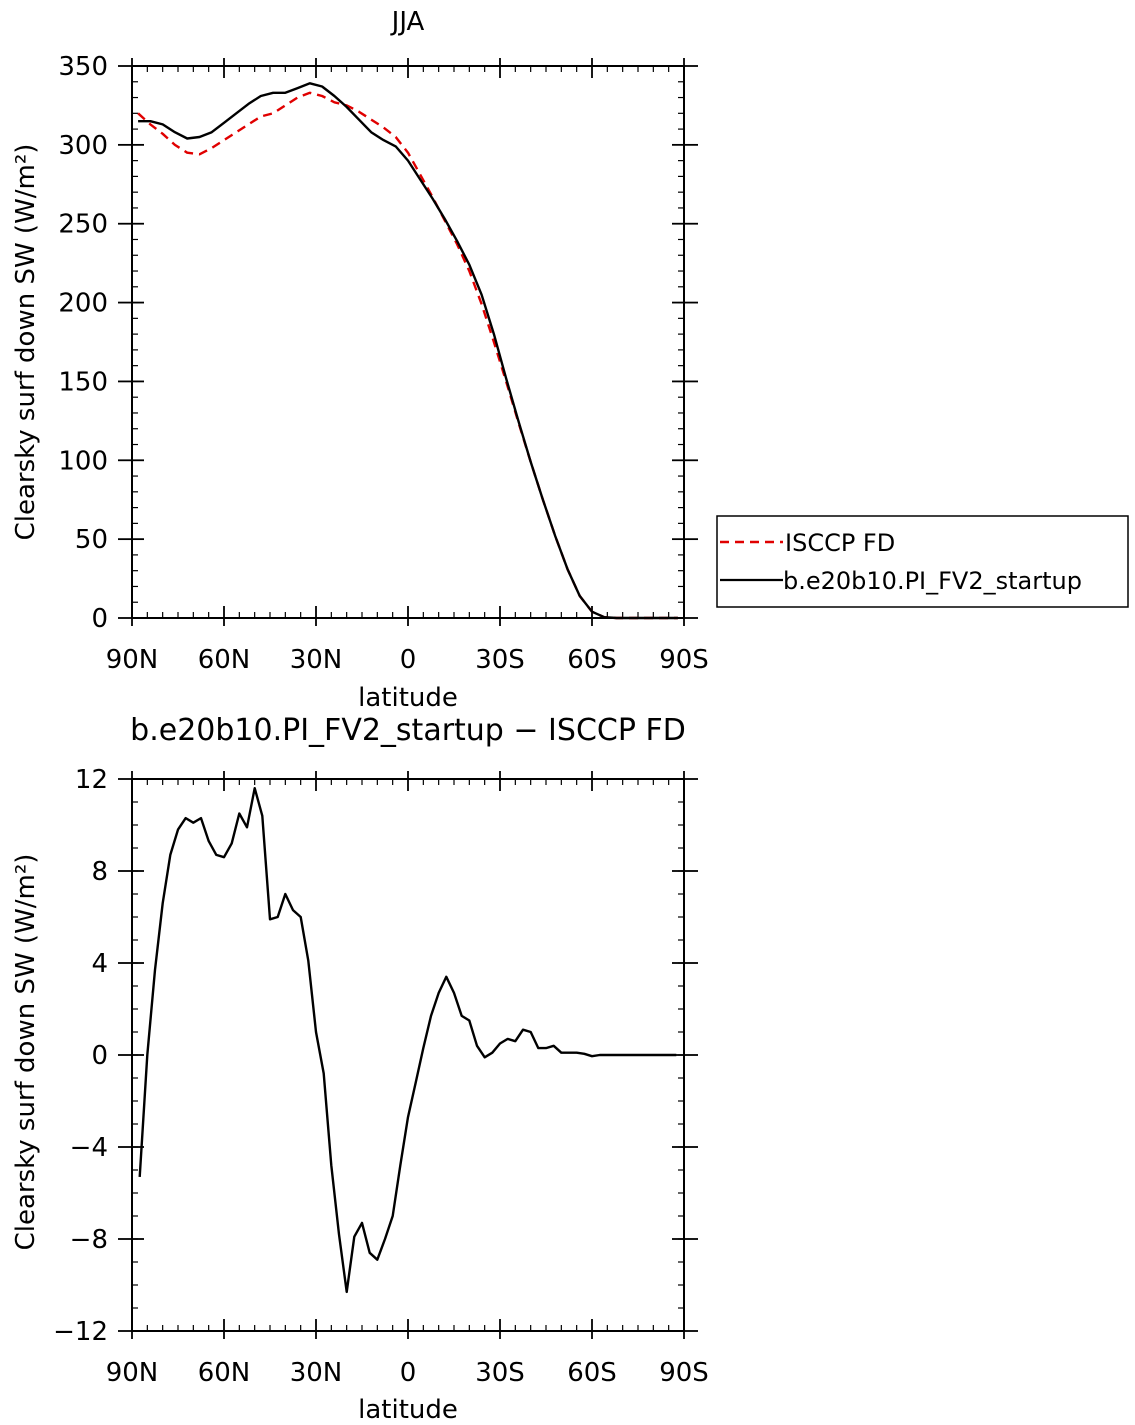 The image size is (1135, 1425). What do you see at coordinates (83, 225) in the screenshot?
I see `top-y-tick-label: 250` at bounding box center [83, 225].